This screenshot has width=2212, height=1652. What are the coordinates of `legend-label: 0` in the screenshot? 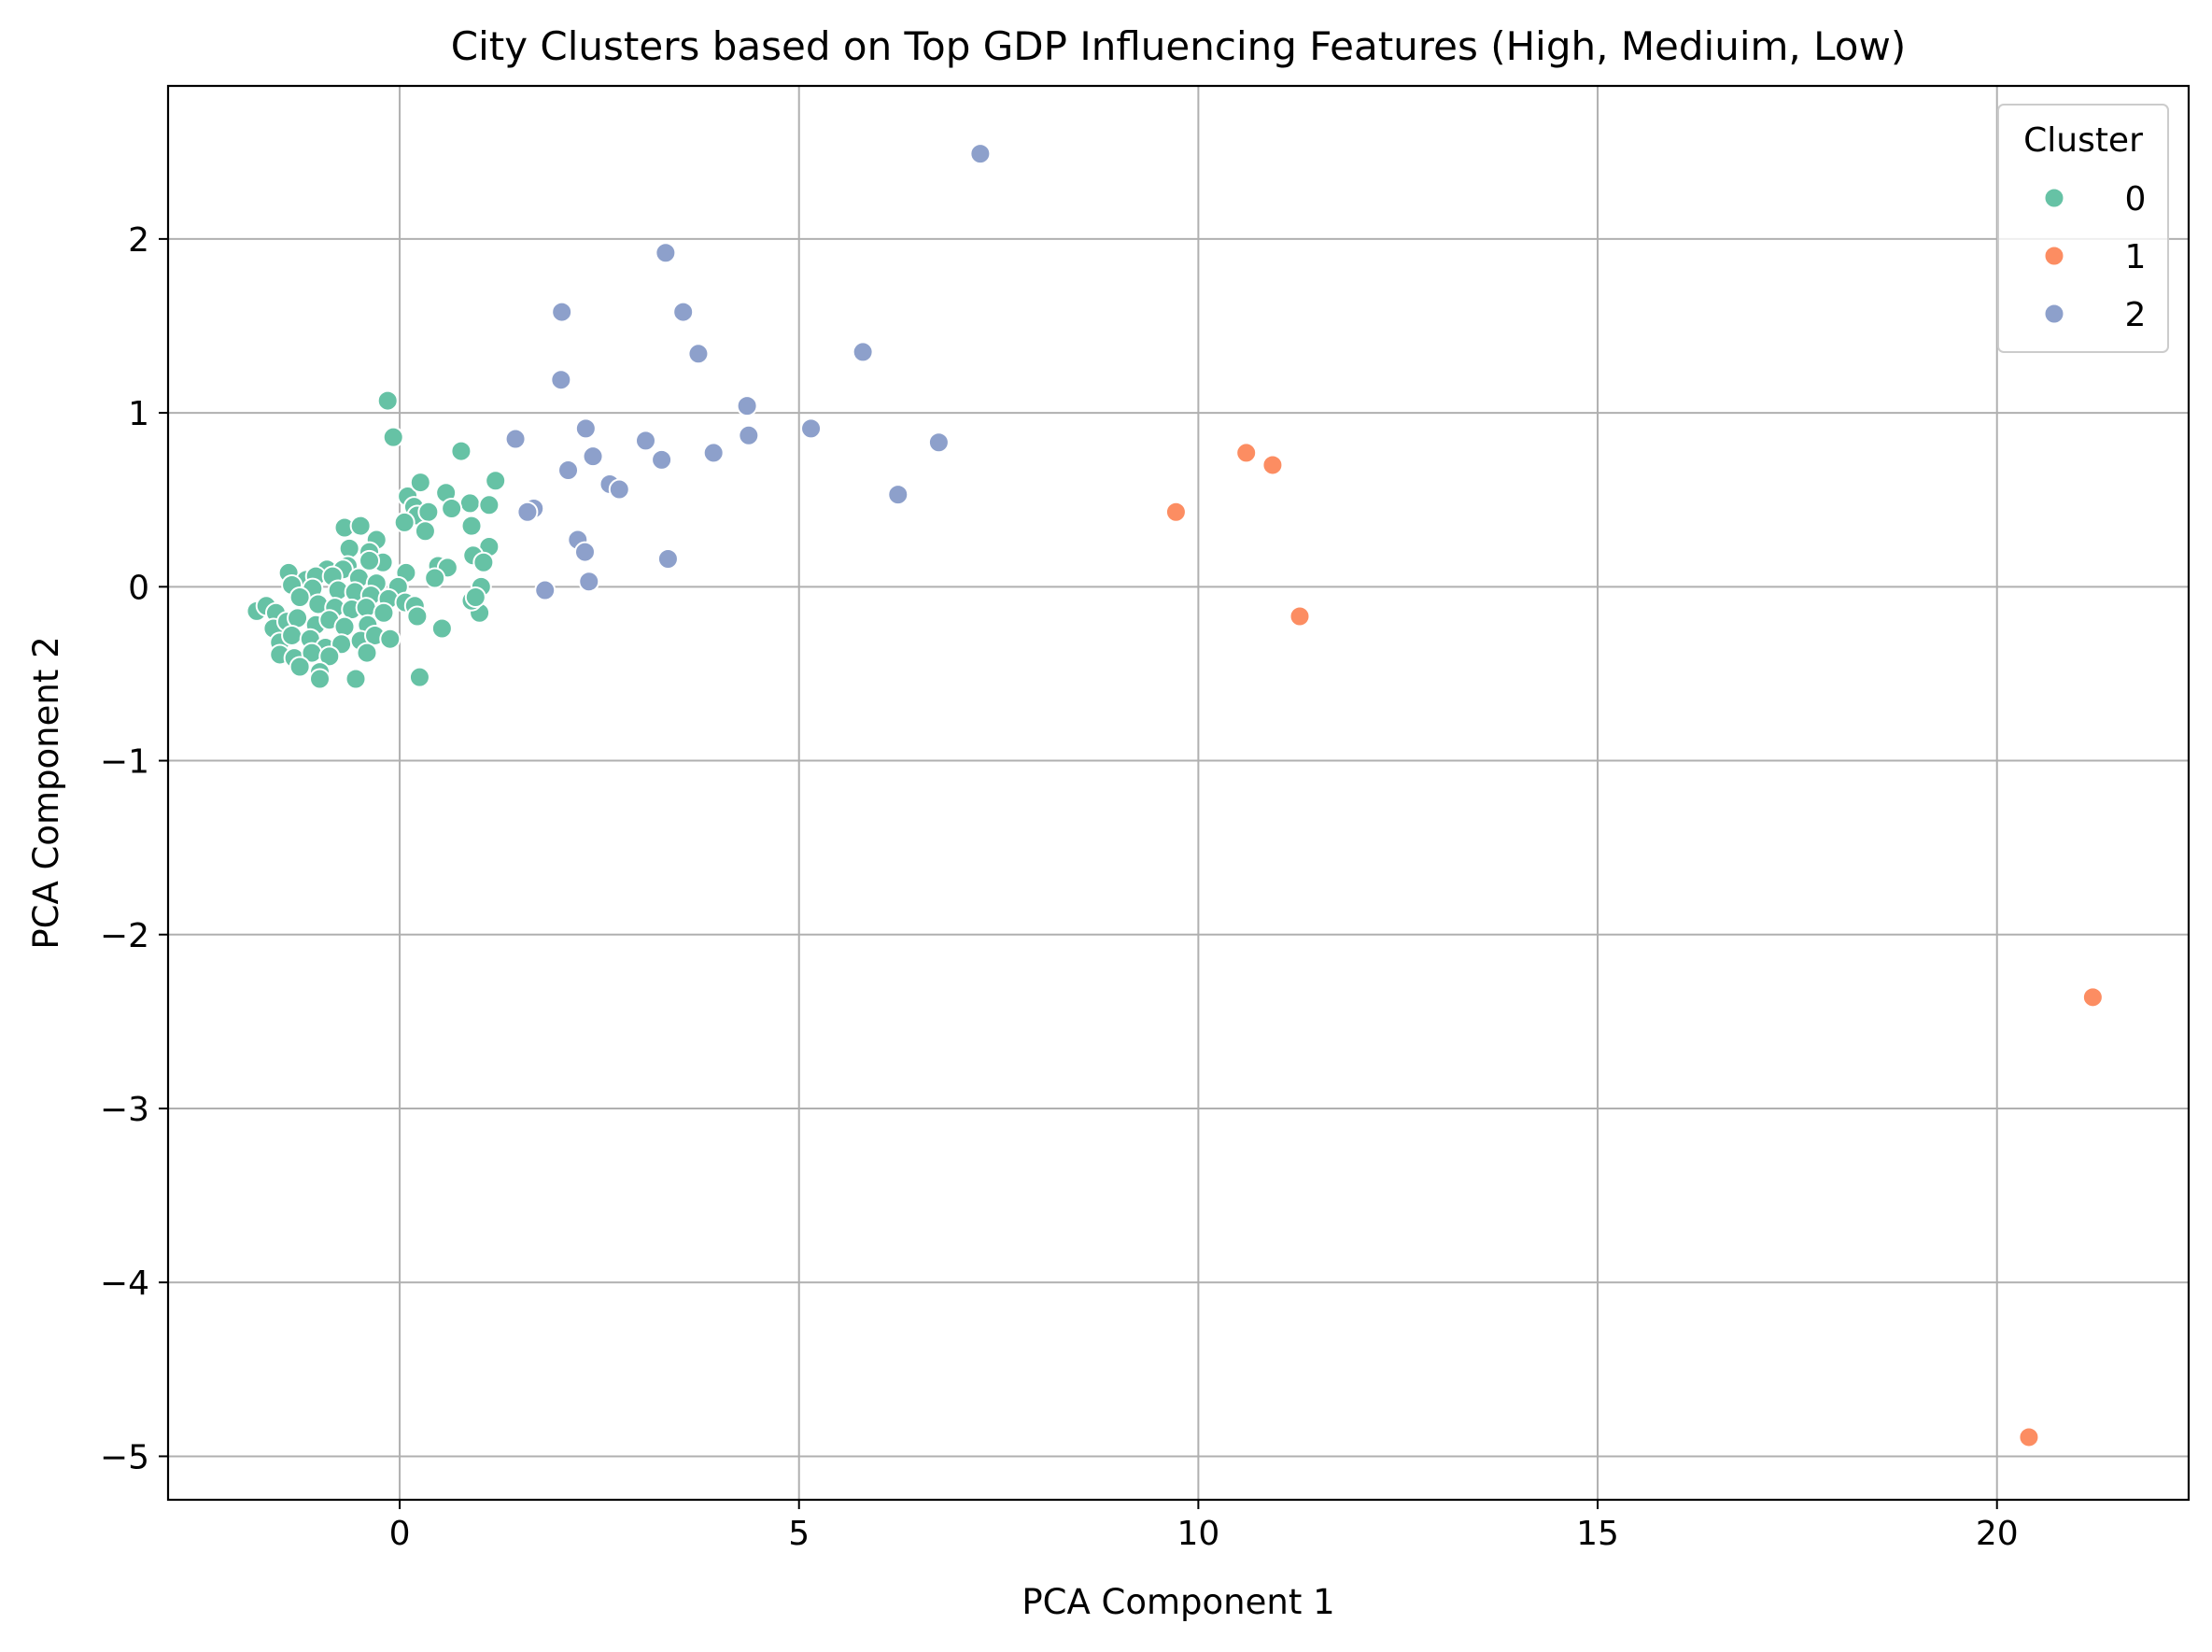 It's located at (2136, 199).